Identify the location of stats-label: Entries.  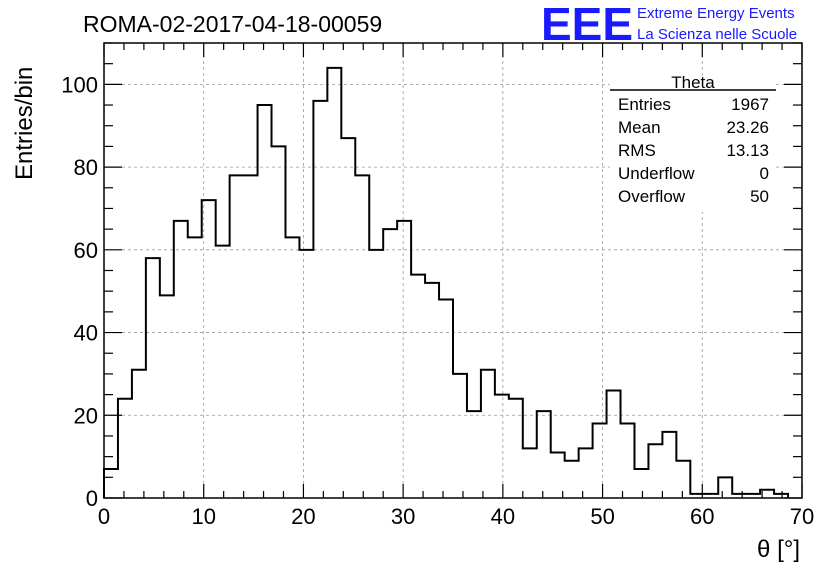
(644, 104).